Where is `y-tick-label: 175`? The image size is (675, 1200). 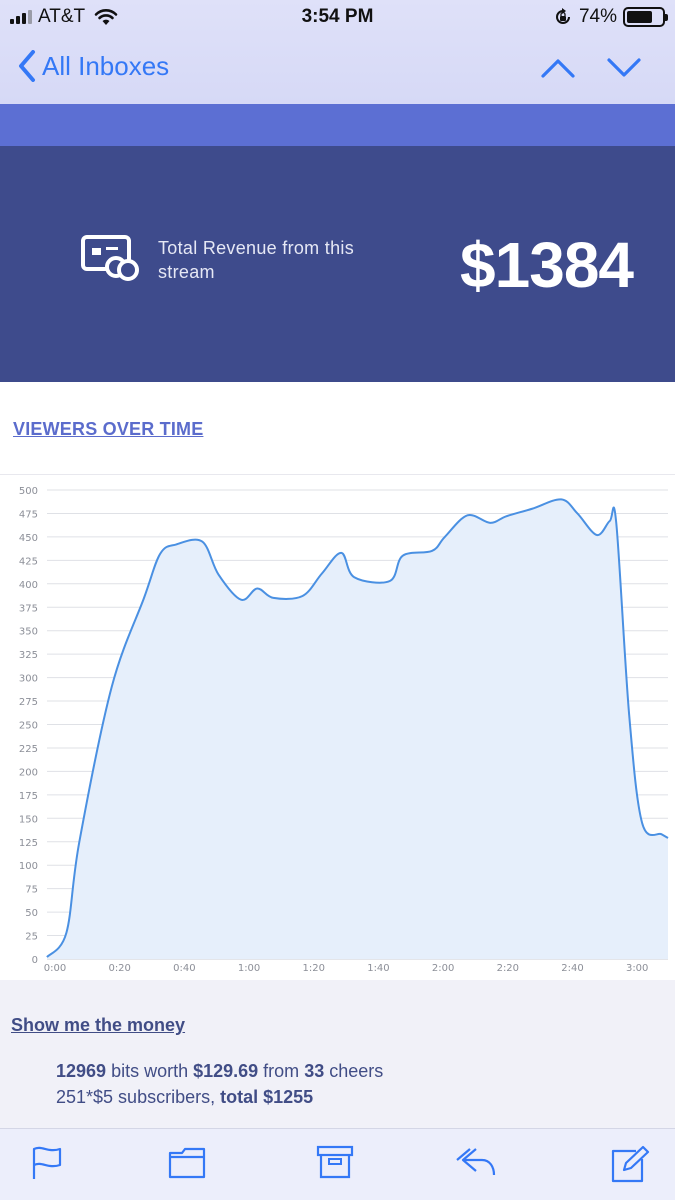 y-tick-label: 175 is located at coordinates (28, 796).